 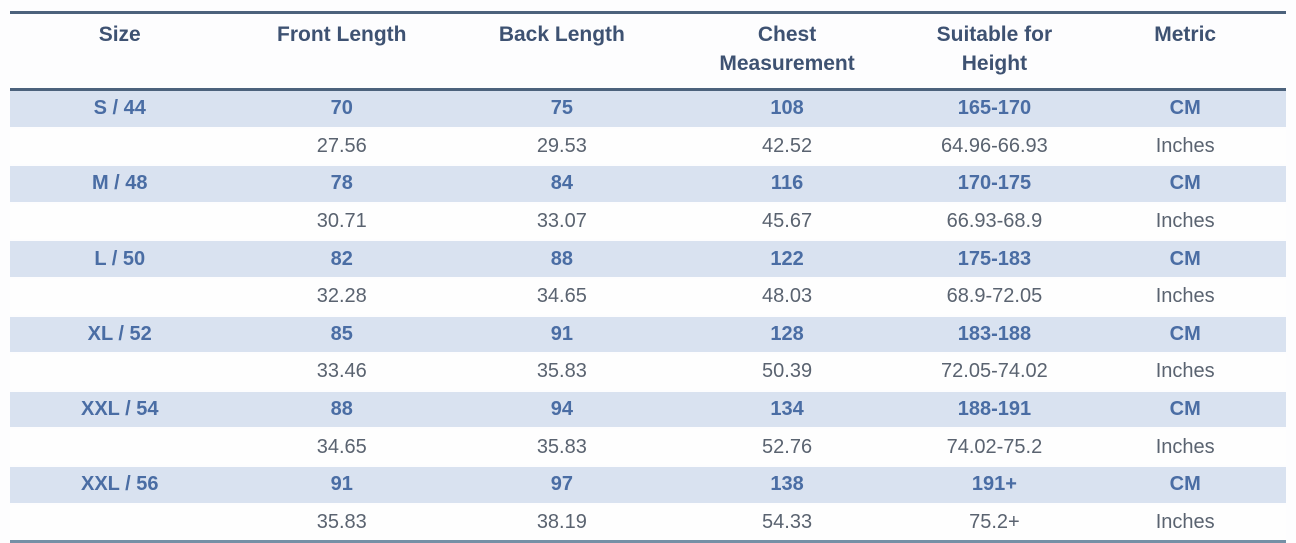 I want to click on cell-front-length: 30.71, so click(x=342, y=221).